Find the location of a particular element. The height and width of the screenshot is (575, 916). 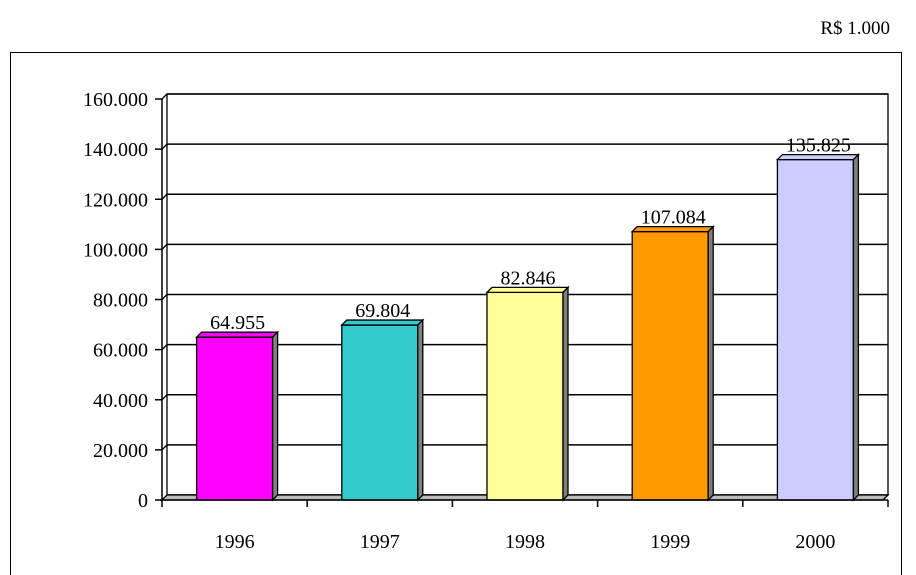

bar-side-1996 is located at coordinates (275, 416).